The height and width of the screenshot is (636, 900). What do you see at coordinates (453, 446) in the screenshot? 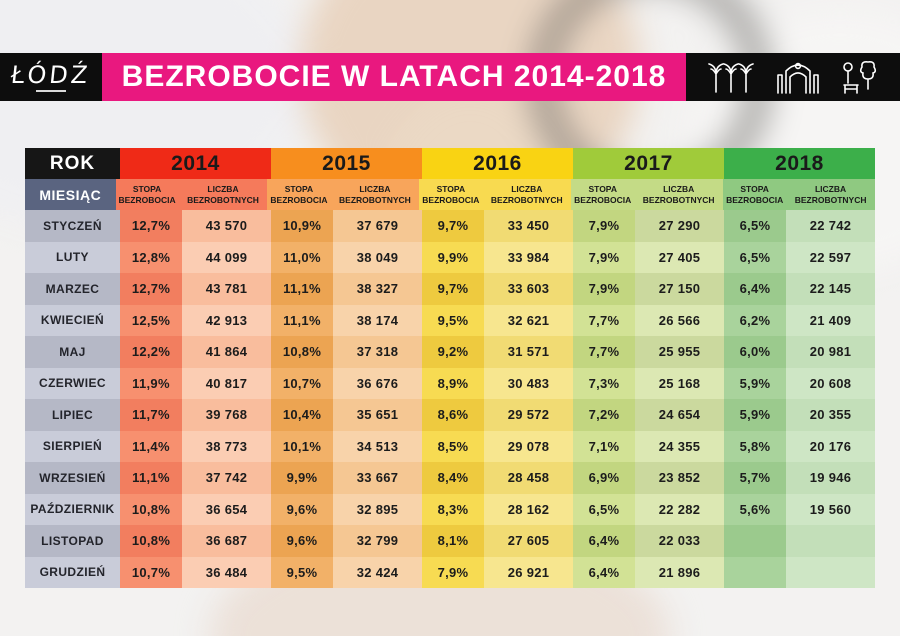
I see `rate-cell-2016: 8,5%` at bounding box center [453, 446].